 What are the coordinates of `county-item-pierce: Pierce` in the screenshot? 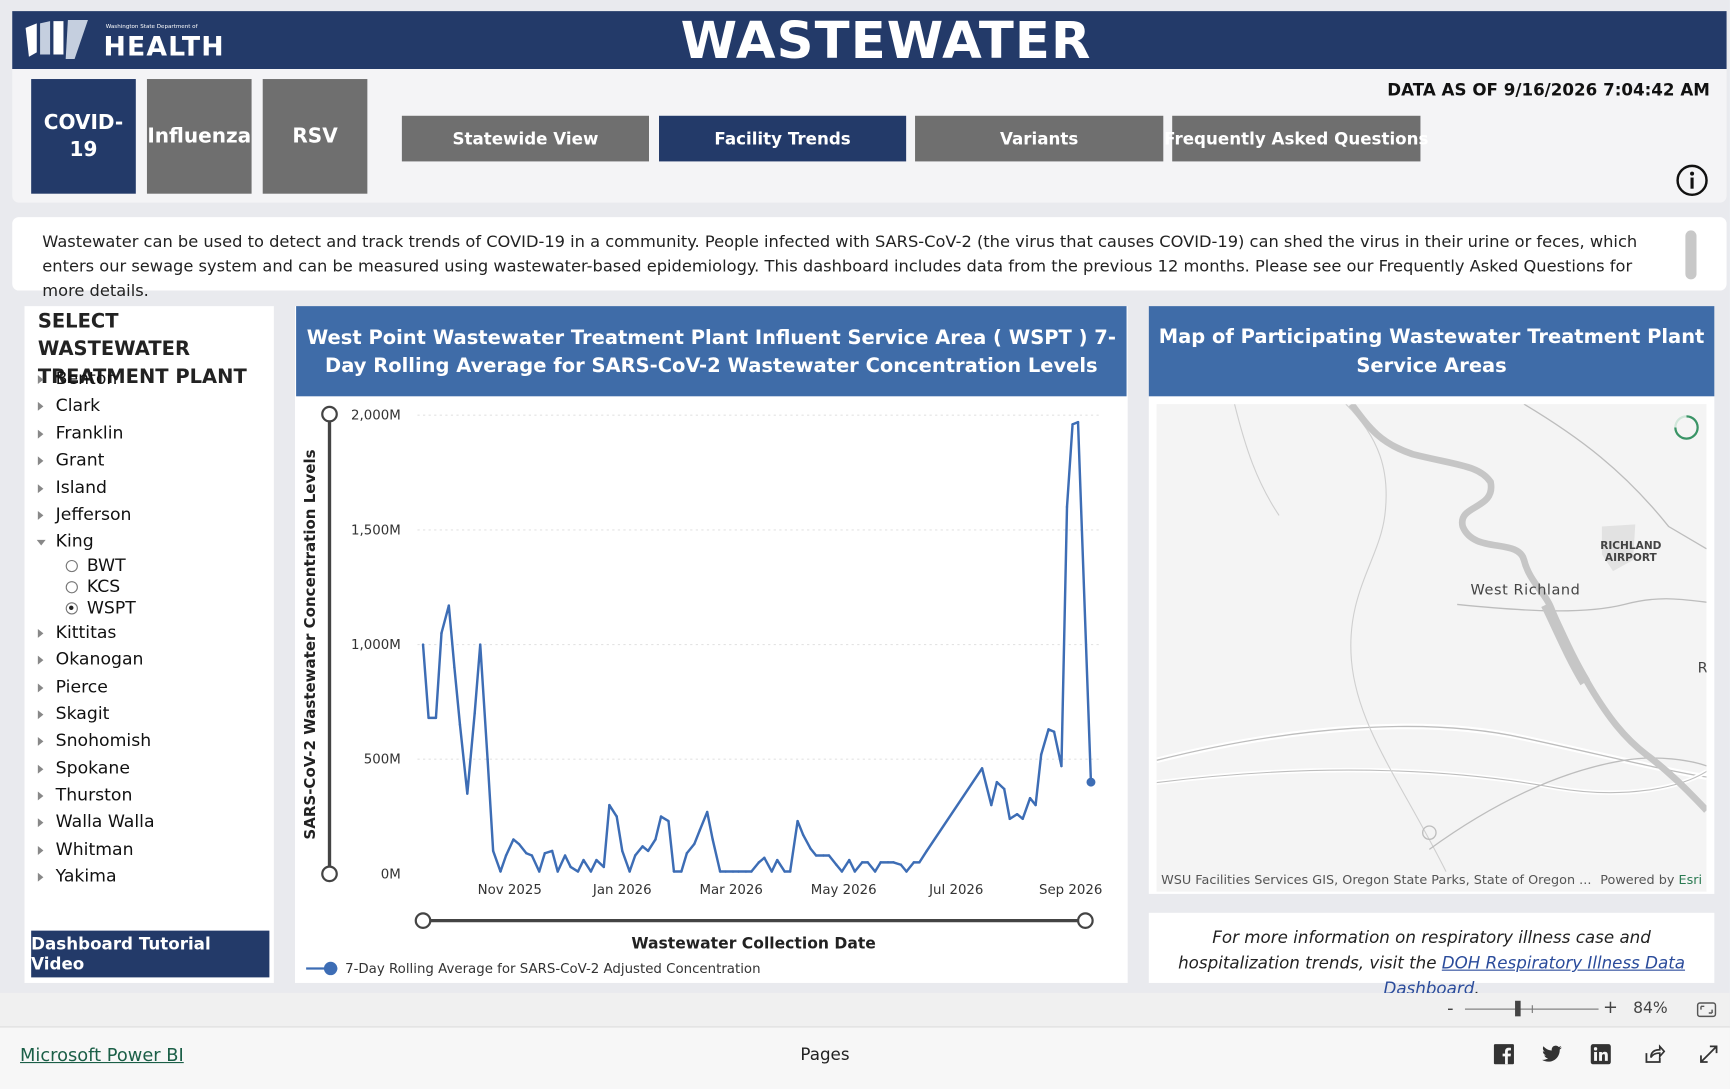 It's located at (93, 686).